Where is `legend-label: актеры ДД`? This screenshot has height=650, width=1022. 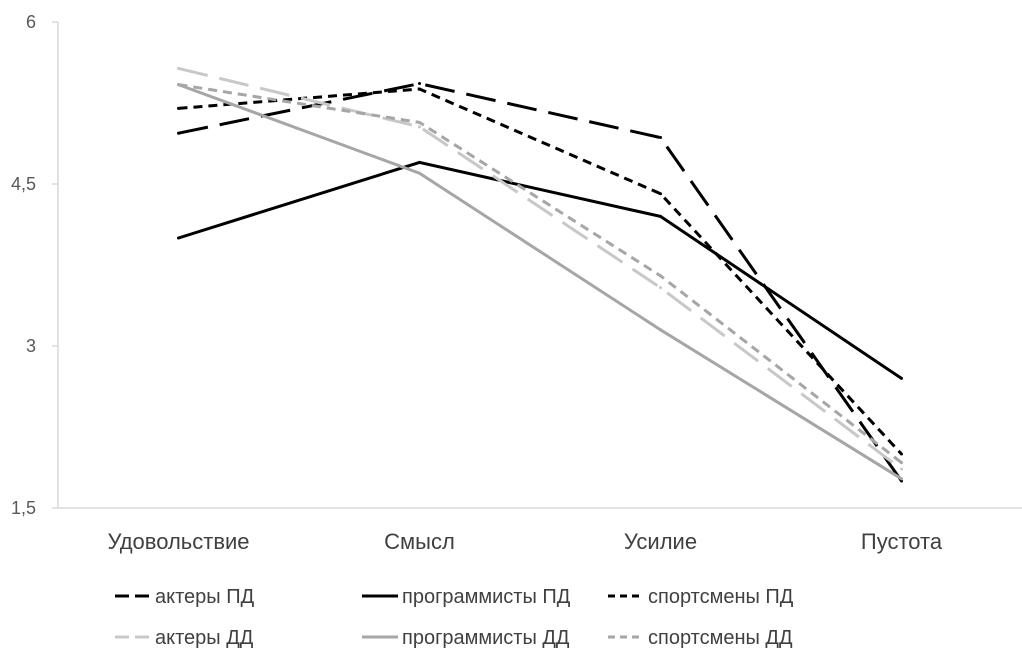 legend-label: актеры ДД is located at coordinates (204, 638).